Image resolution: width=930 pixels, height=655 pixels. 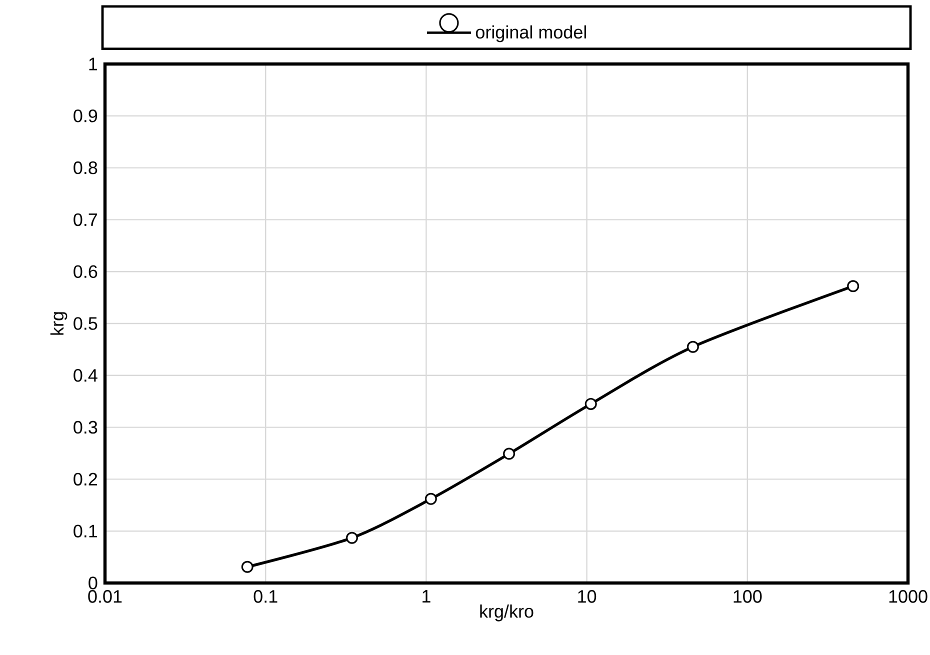 I want to click on y-tick-label: 0.8, so click(x=86, y=167).